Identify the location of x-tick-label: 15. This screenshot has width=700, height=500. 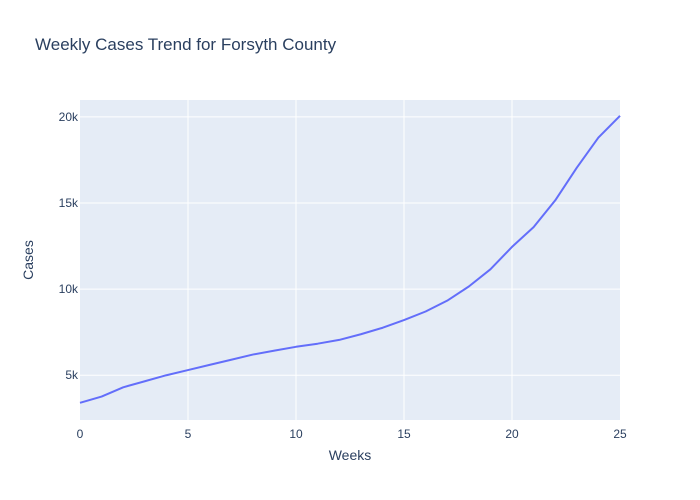
(404, 434).